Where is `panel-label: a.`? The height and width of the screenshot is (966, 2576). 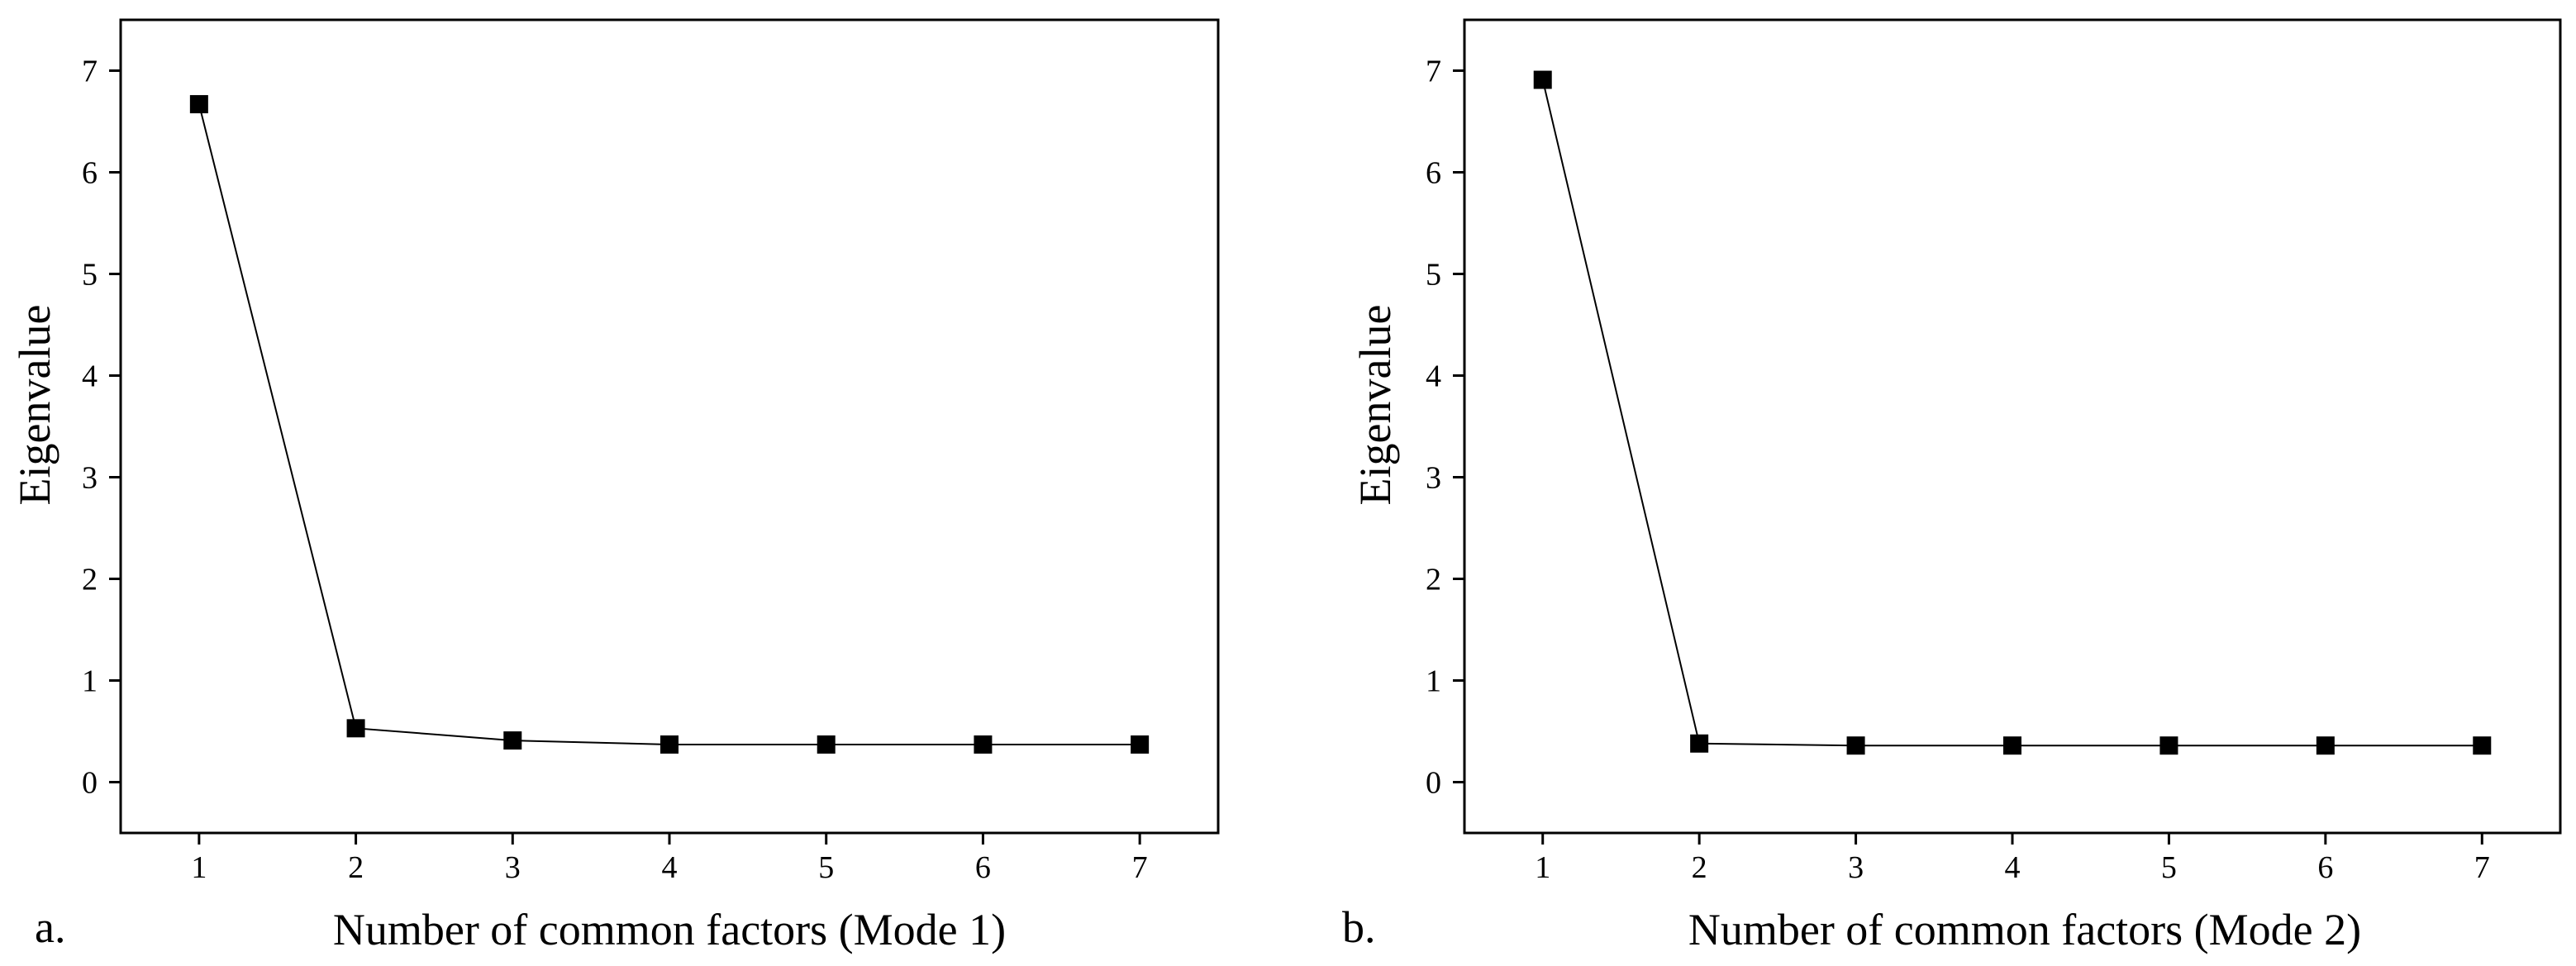 panel-label: a. is located at coordinates (50, 927).